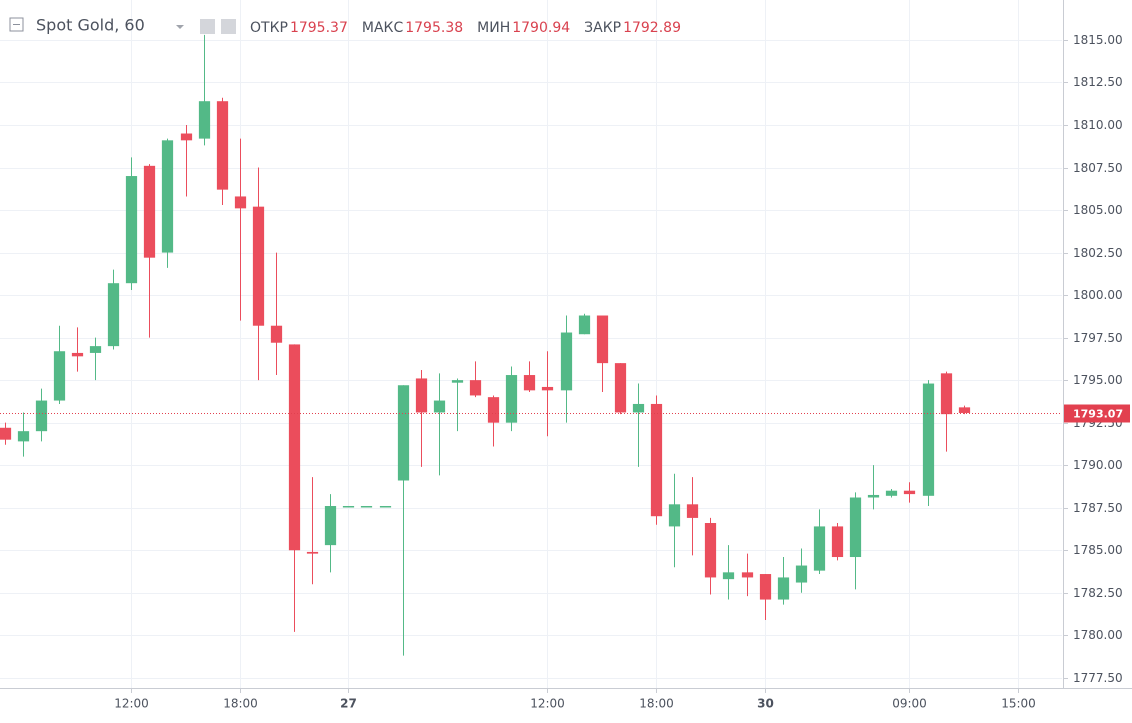 This screenshot has height=723, width=1132. What do you see at coordinates (348, 704) in the screenshot?
I see `x-tick-label: 27` at bounding box center [348, 704].